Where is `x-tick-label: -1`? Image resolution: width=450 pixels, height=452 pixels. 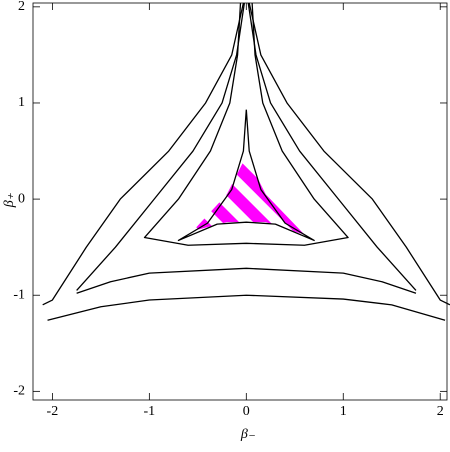
x-tick-label: -1 is located at coordinates (150, 411).